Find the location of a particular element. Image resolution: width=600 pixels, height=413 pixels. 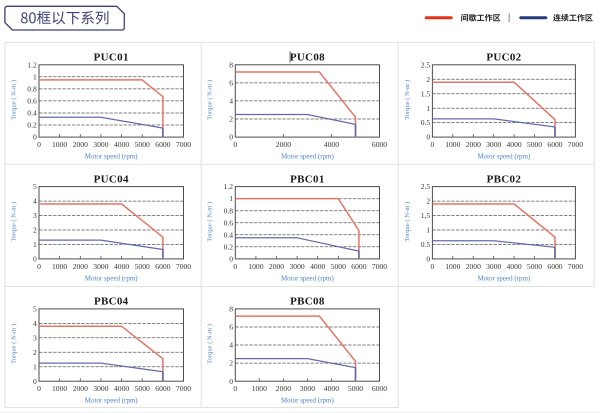

svg-text: 0.2 is located at coordinates (32, 125).